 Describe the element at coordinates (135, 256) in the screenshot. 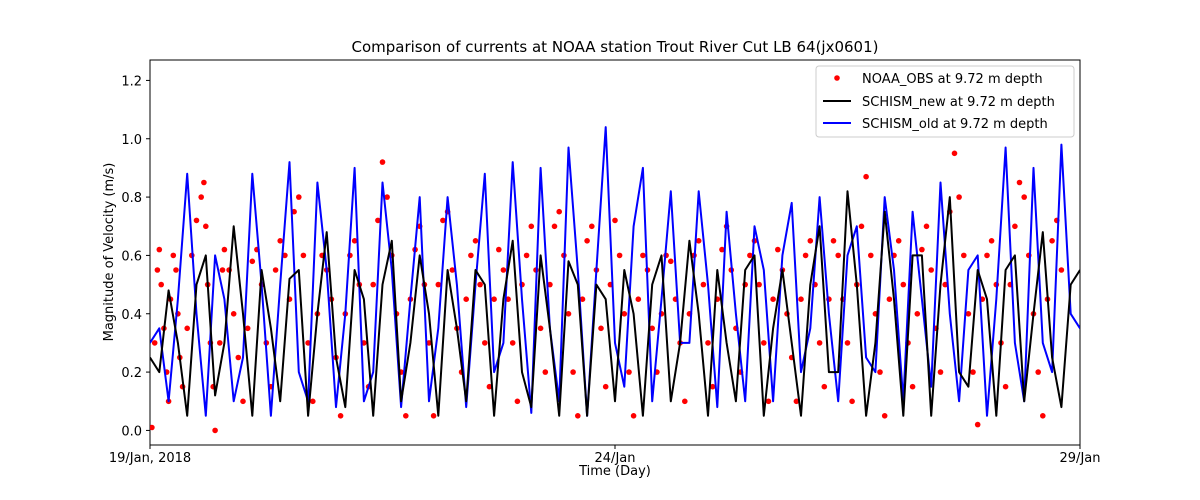

I see `y-axis: 0.0 0.2 0.4 0.6 0.8 1.0 1.2` at that location.